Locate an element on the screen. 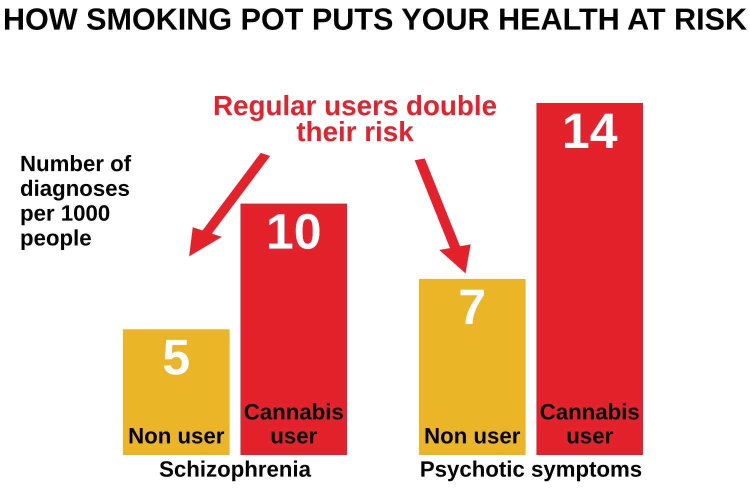  data-label: 14 is located at coordinates (591, 131).